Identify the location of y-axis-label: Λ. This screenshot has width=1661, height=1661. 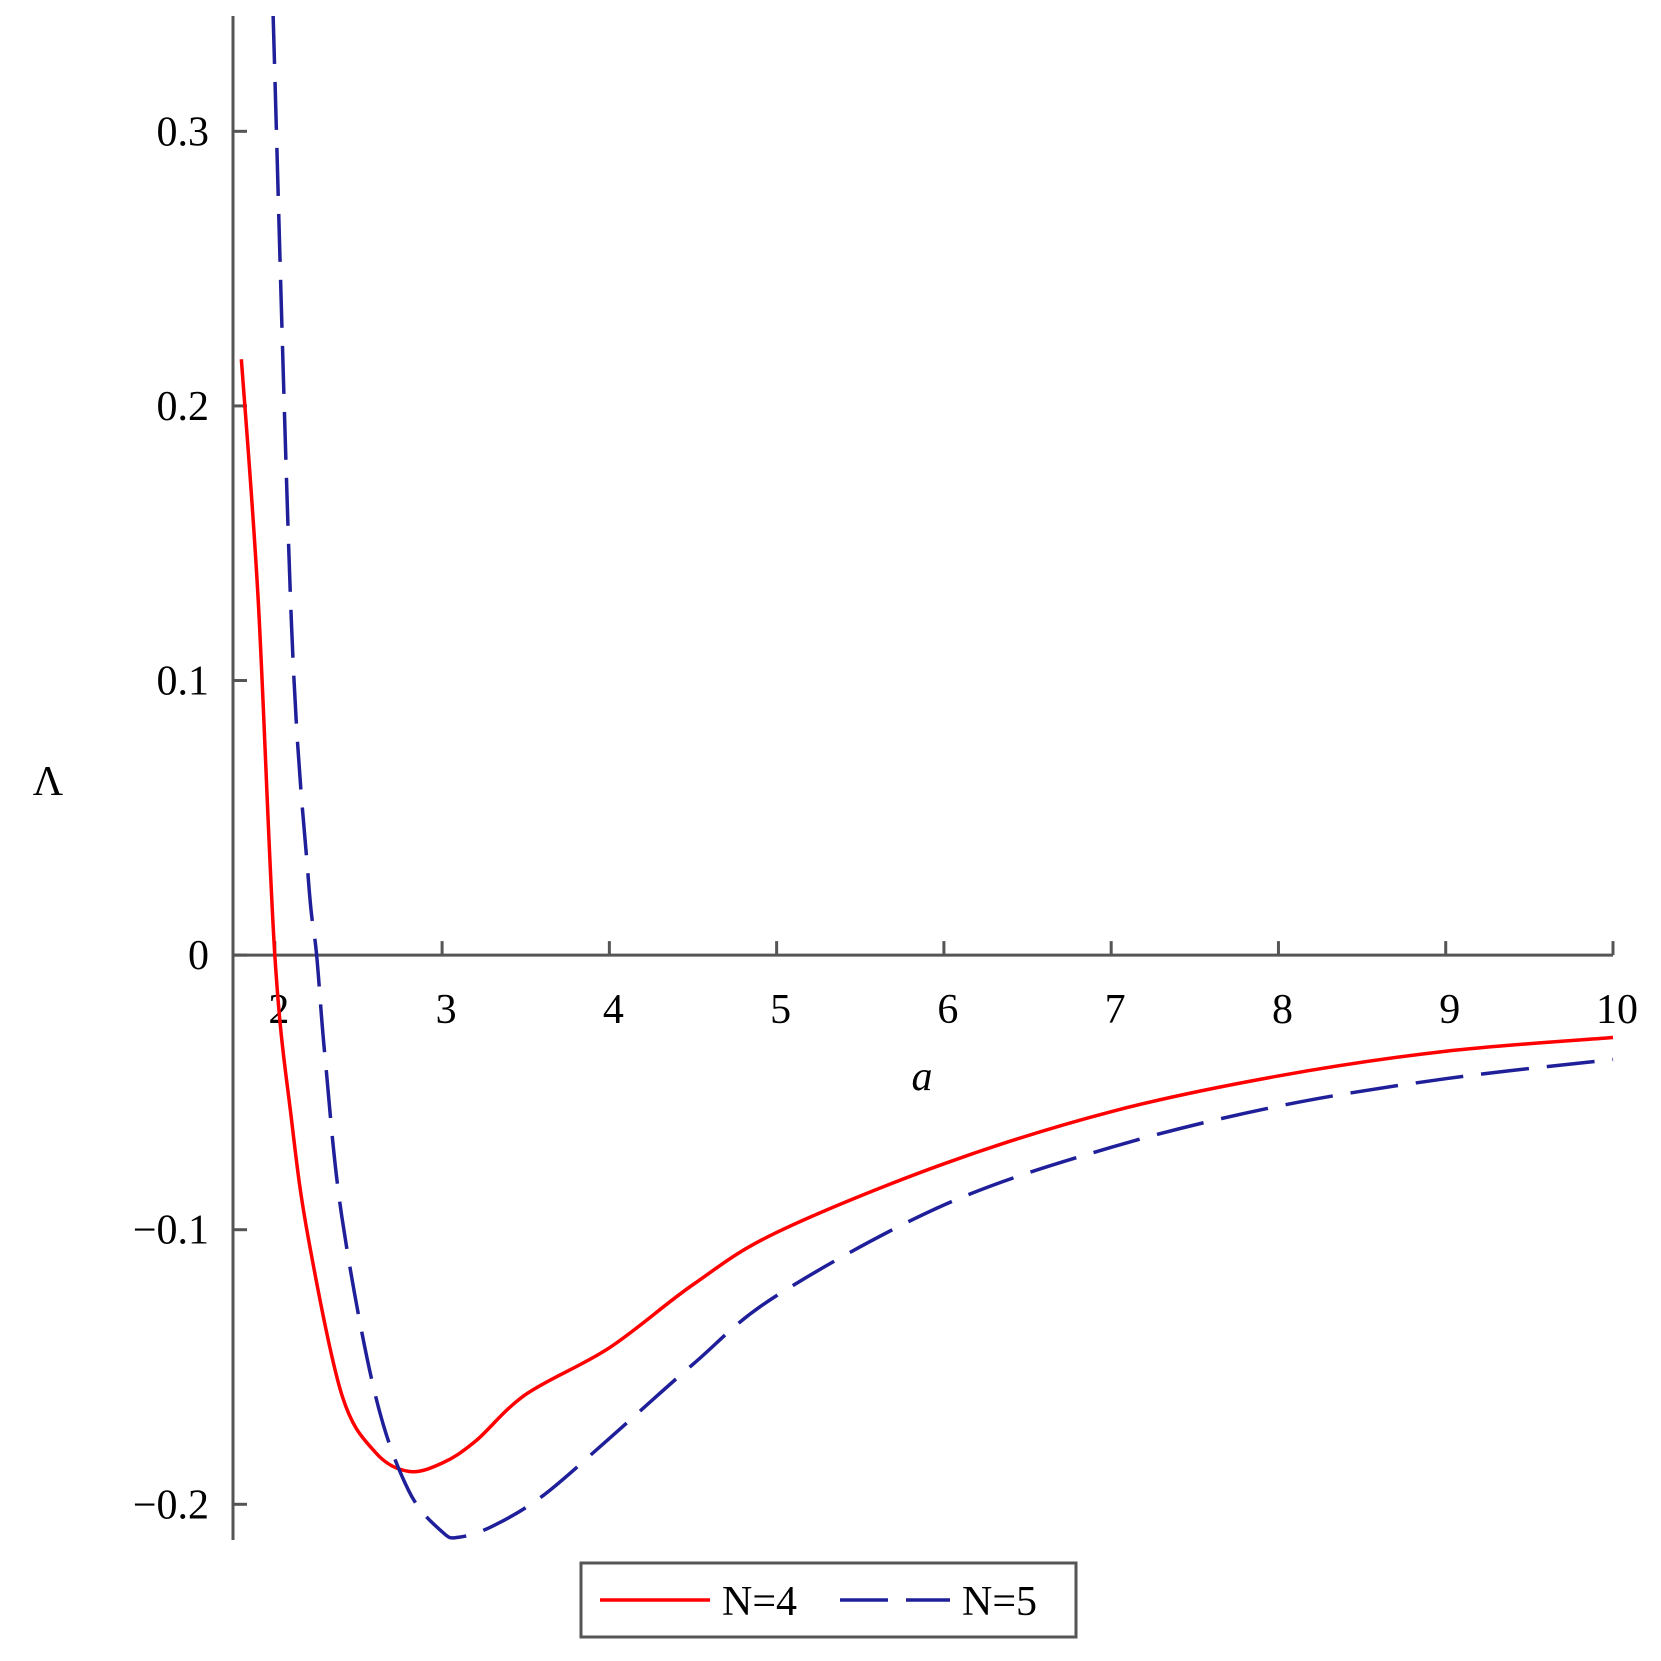
(48, 782).